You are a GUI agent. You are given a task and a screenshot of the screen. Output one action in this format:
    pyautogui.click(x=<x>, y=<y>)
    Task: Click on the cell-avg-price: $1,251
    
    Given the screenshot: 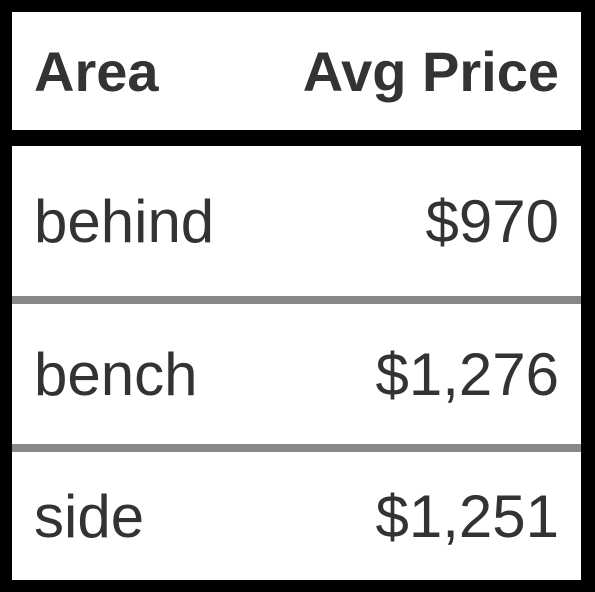 What is the action you would take?
    pyautogui.click(x=467, y=516)
    